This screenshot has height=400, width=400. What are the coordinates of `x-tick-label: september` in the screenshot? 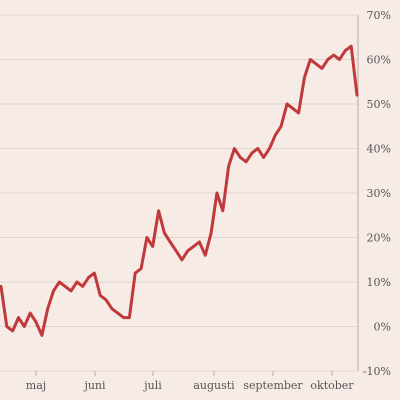 It's located at (273, 385).